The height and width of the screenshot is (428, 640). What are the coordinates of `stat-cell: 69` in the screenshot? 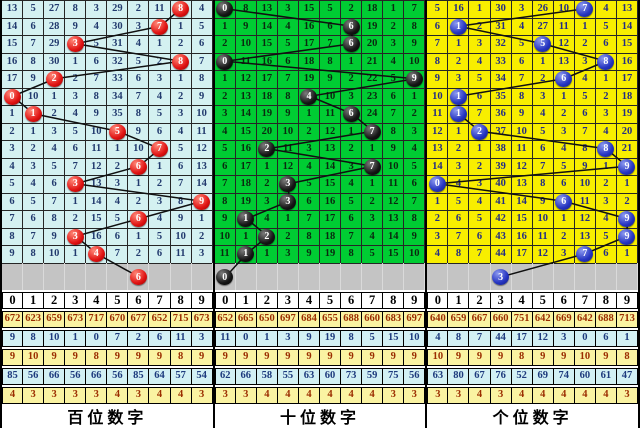 It's located at (543, 376).